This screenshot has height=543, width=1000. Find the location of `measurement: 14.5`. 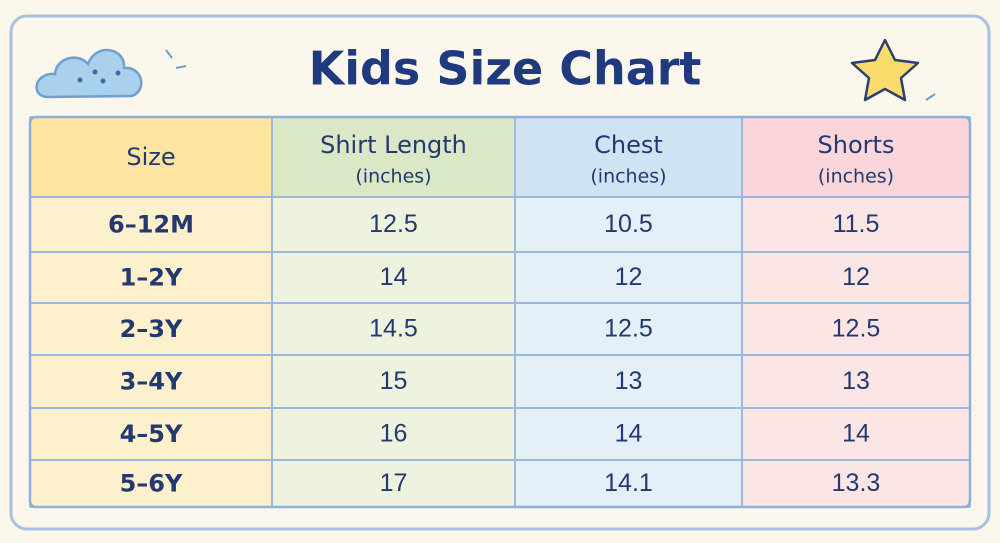

measurement: 14.5 is located at coordinates (393, 329).